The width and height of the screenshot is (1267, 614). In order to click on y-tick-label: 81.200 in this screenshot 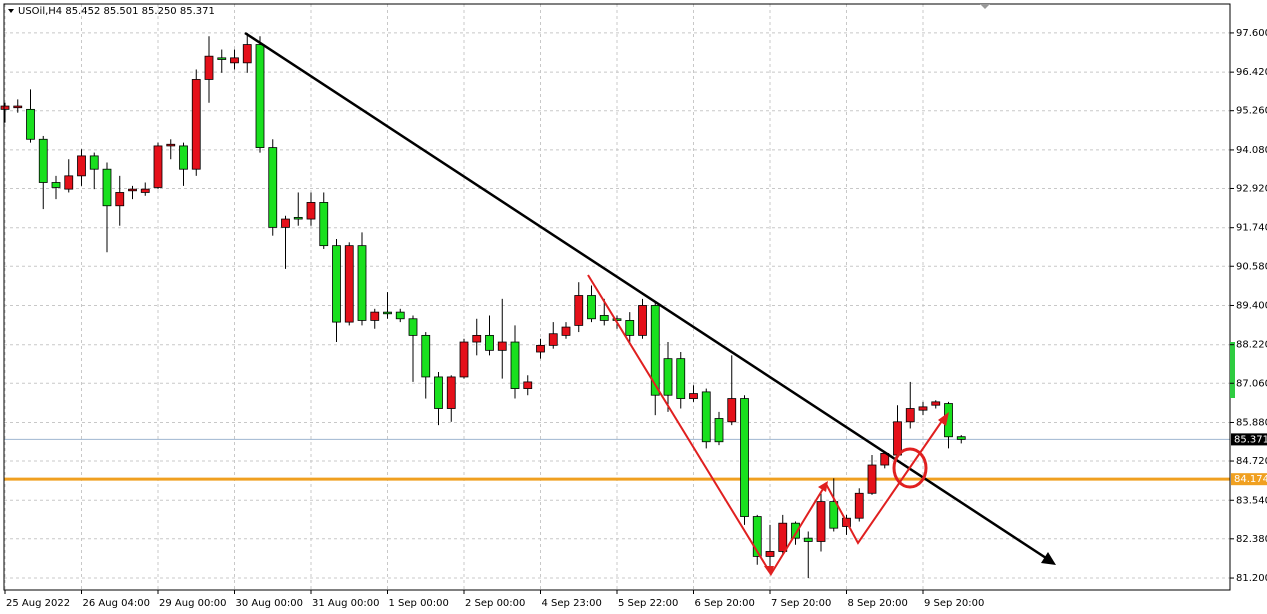, I will do `click(1251, 578)`.